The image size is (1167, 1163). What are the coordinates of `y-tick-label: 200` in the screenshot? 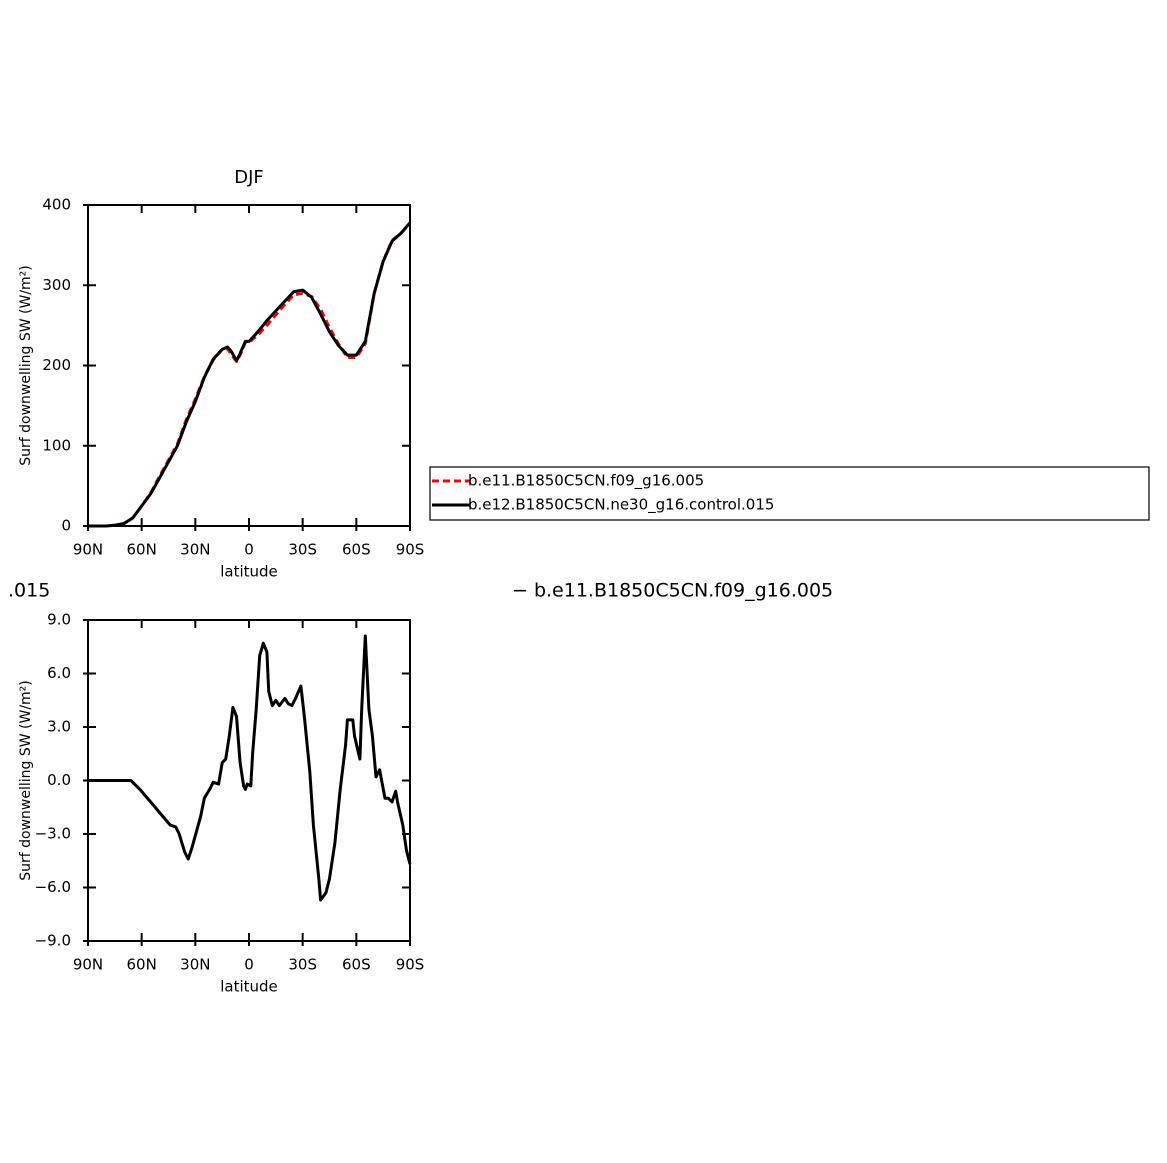 It's located at (56, 365).